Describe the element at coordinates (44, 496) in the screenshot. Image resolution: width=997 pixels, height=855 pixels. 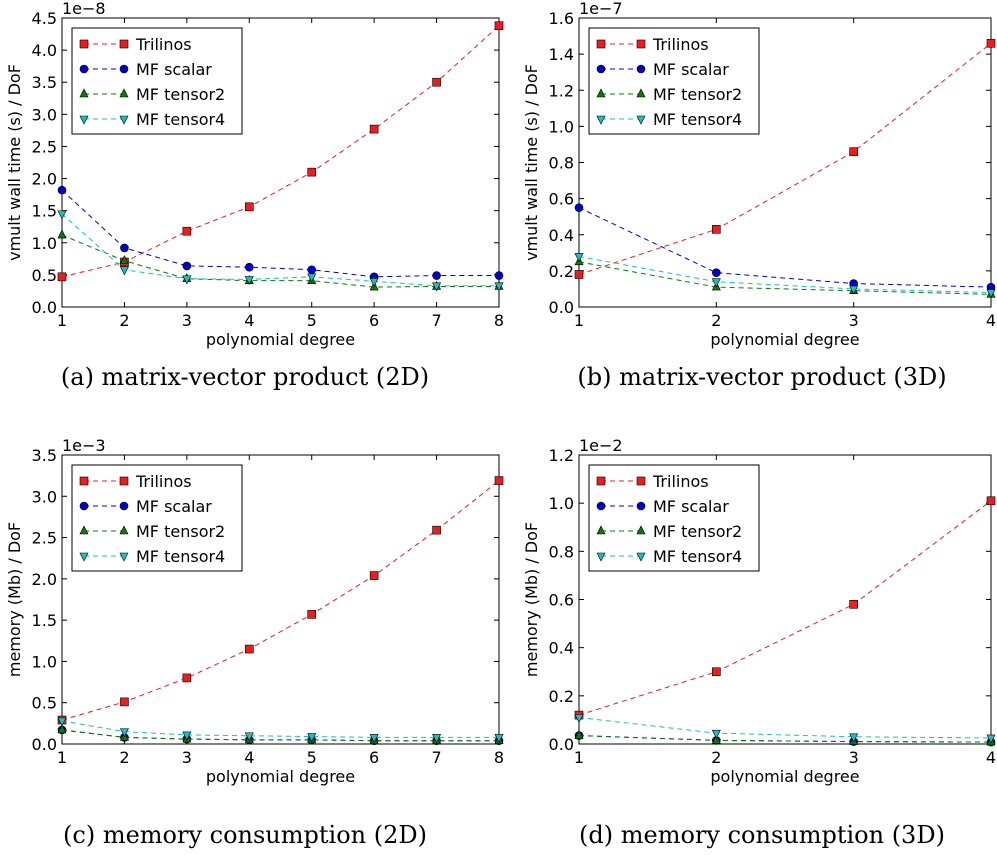
I see `y-tick-label: 3.0` at that location.